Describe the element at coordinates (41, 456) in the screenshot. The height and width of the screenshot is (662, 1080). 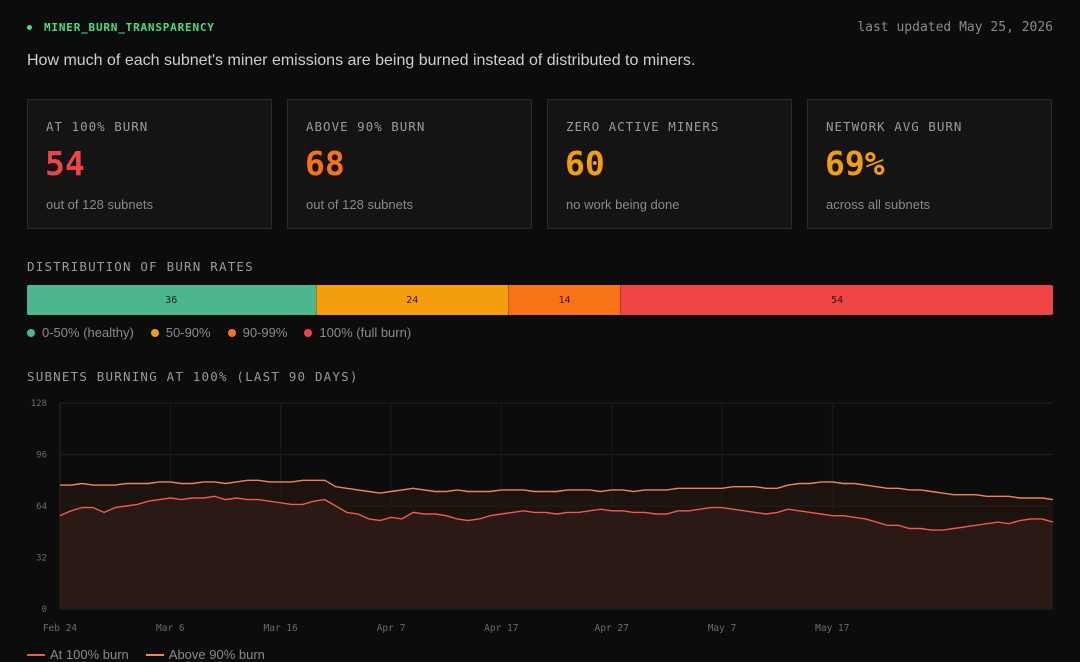
I see `y-tick-label: 96` at that location.